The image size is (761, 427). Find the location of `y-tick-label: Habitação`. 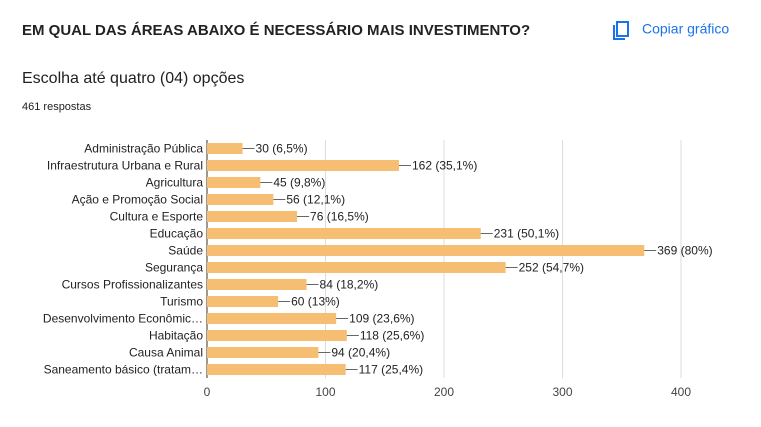

y-tick-label: Habitação is located at coordinates (176, 336).